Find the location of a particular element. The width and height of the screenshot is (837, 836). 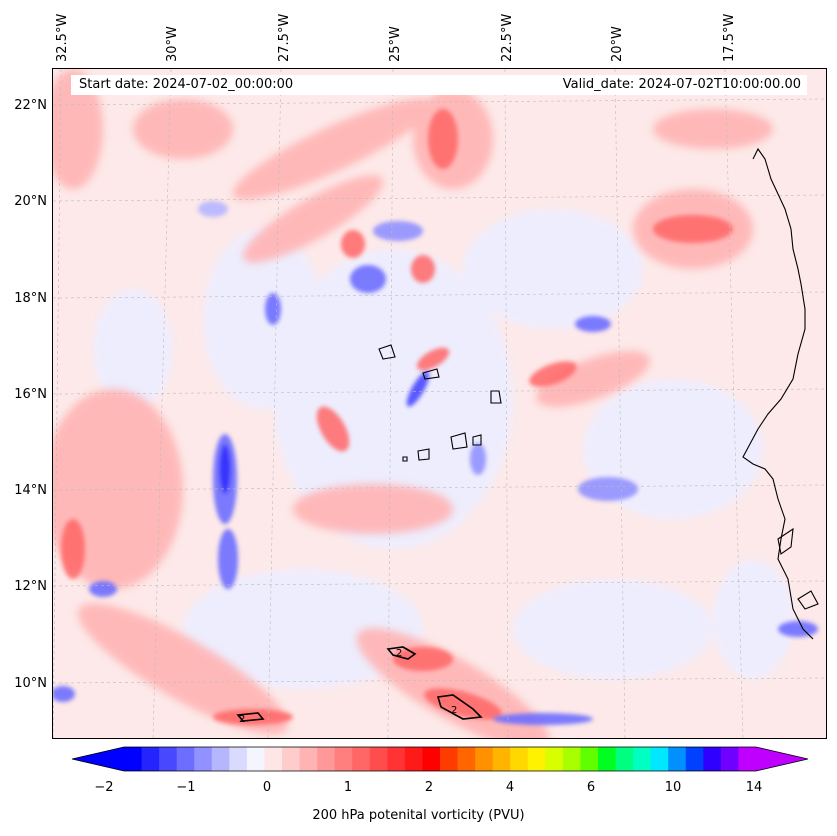

cape-verde-islands is located at coordinates (440, 403).